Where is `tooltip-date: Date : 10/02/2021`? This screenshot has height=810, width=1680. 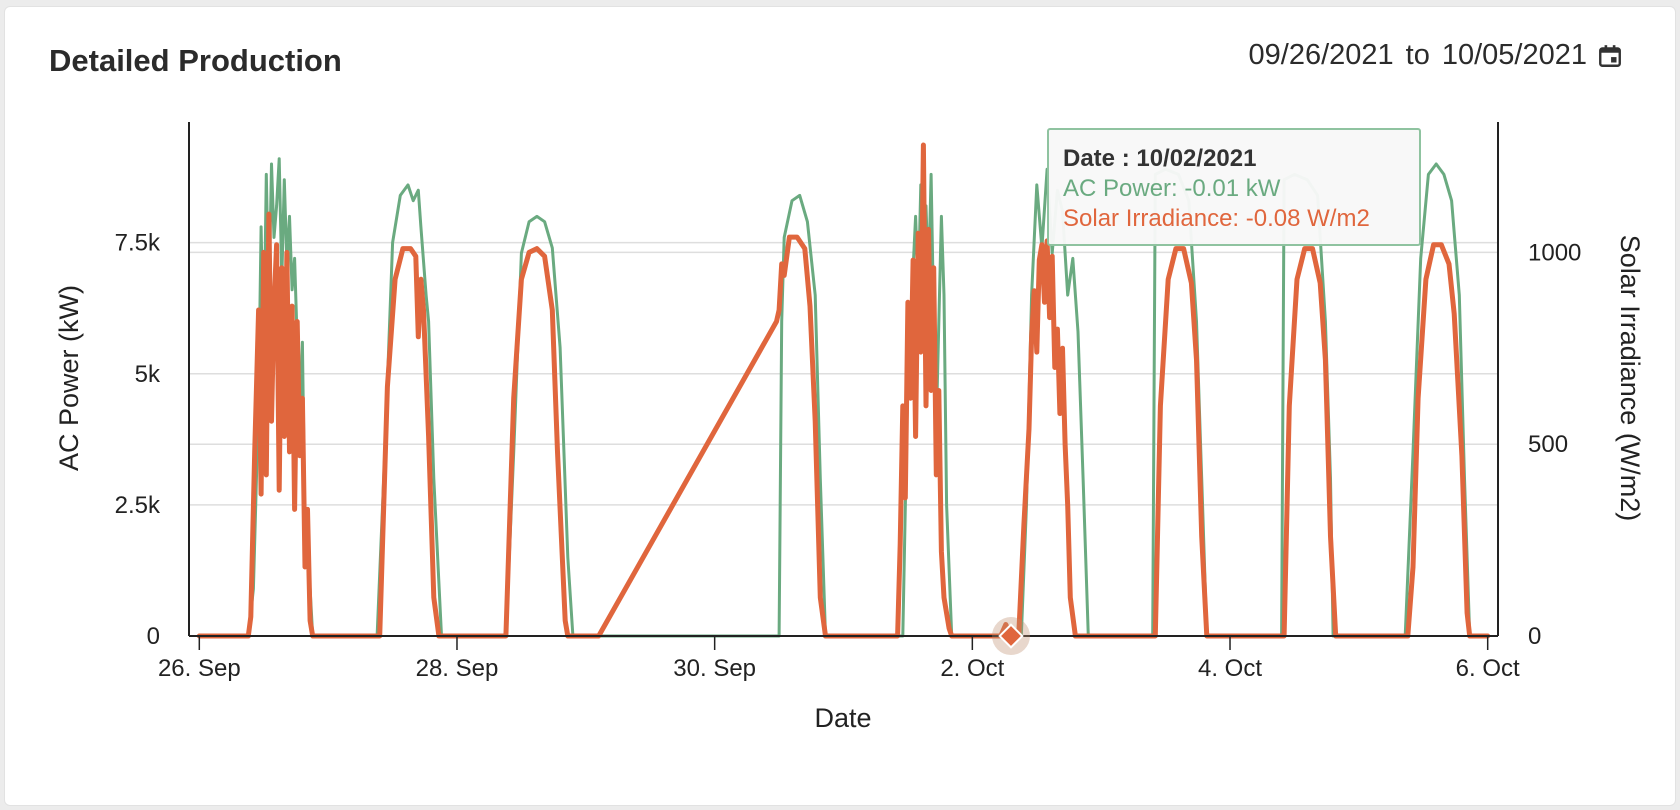 tooltip-date: Date : 10/02/2021 is located at coordinates (1160, 158).